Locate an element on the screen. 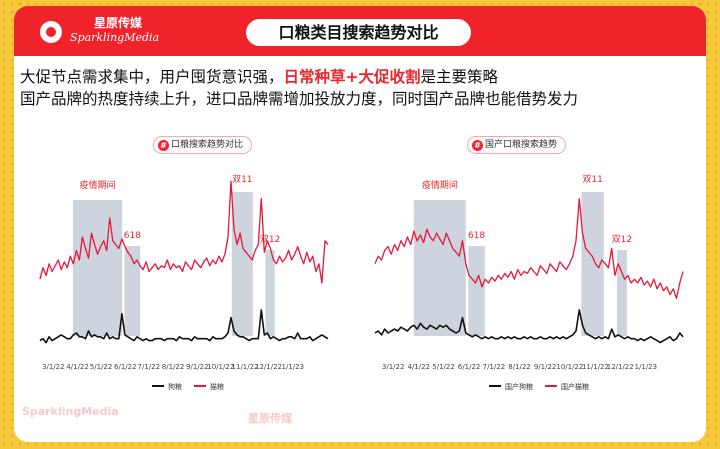 The image size is (720, 449). watermark-brand: SparklingMedia is located at coordinates (70, 411).